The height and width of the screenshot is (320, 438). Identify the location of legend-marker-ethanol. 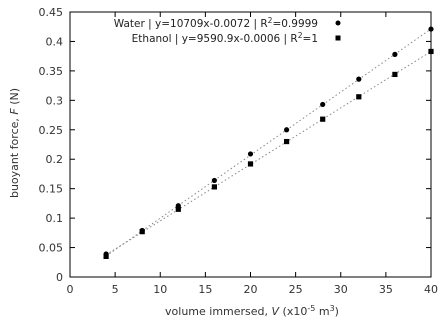
(338, 38).